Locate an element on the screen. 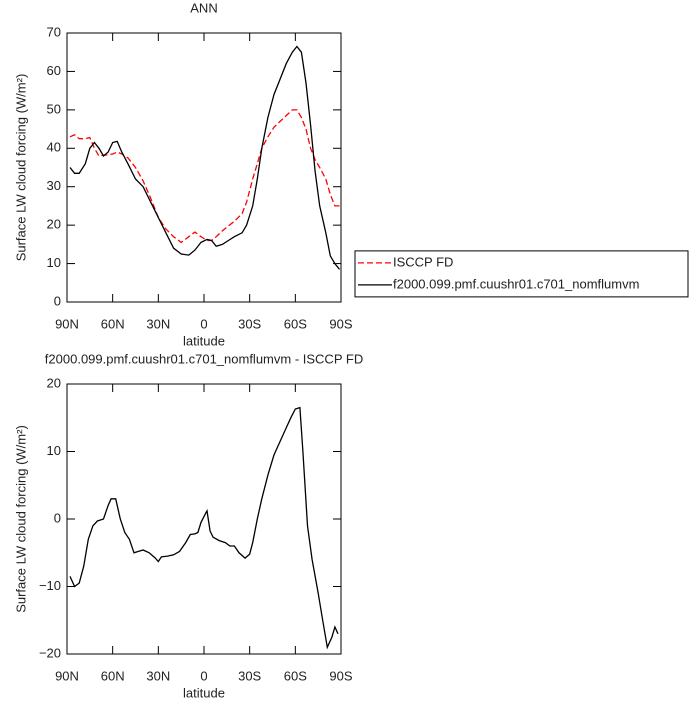  y-tick-label: 50 is located at coordinates (54, 108).